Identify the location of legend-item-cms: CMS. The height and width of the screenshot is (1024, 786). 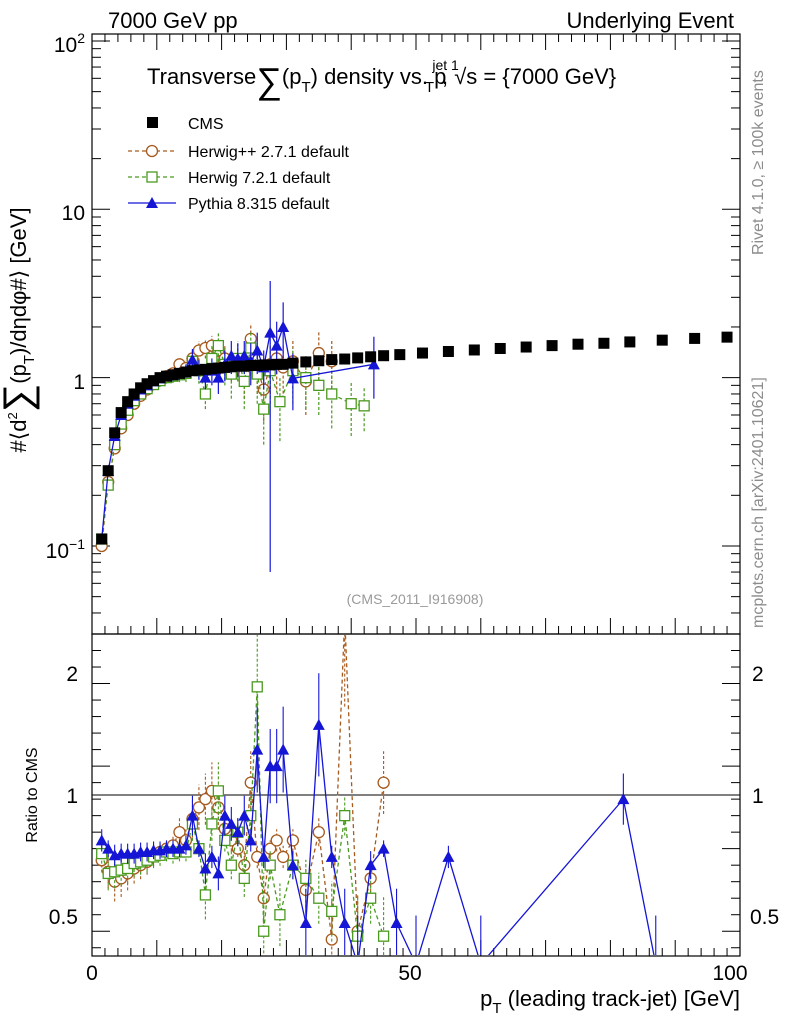
(185, 124).